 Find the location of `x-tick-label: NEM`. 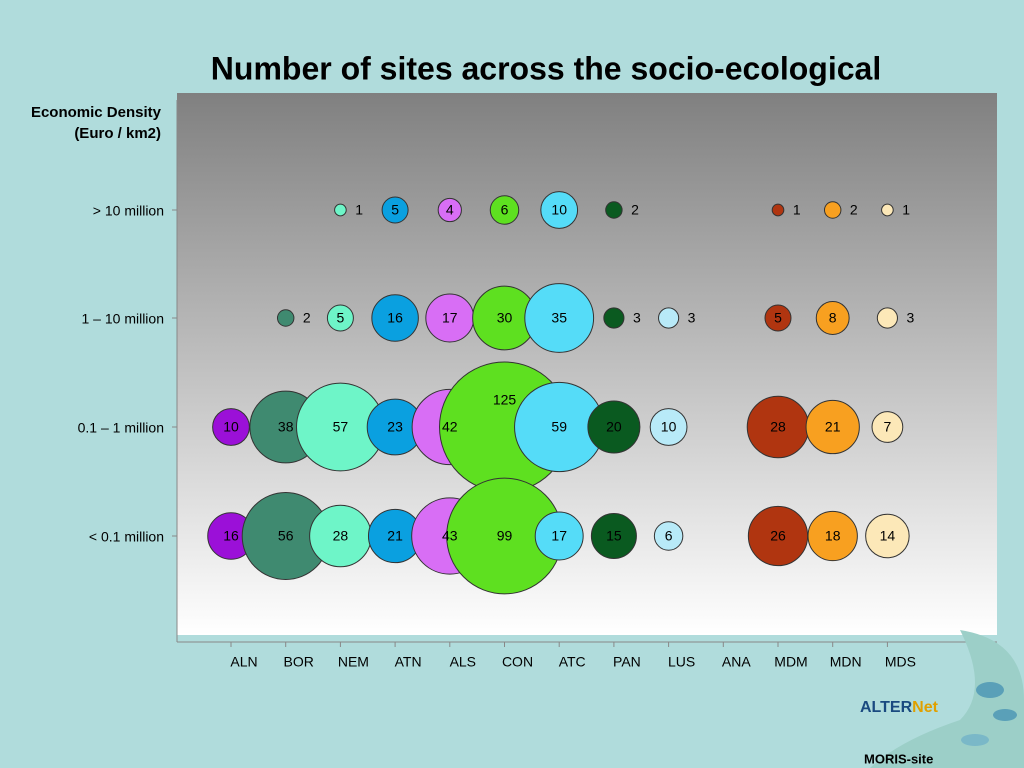

x-tick-label: NEM is located at coordinates (353, 662).